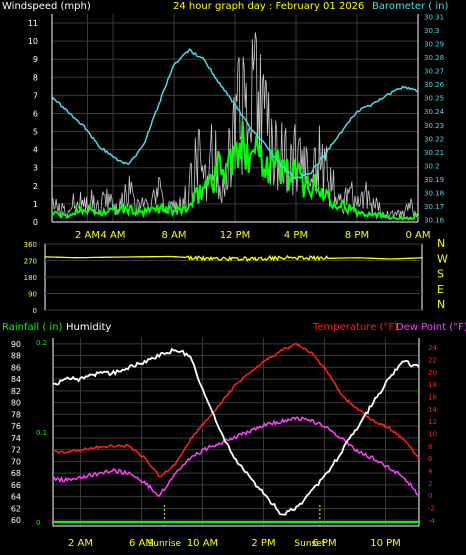  Describe the element at coordinates (35, 222) in the screenshot. I see `wind-y-tick: 0` at that location.